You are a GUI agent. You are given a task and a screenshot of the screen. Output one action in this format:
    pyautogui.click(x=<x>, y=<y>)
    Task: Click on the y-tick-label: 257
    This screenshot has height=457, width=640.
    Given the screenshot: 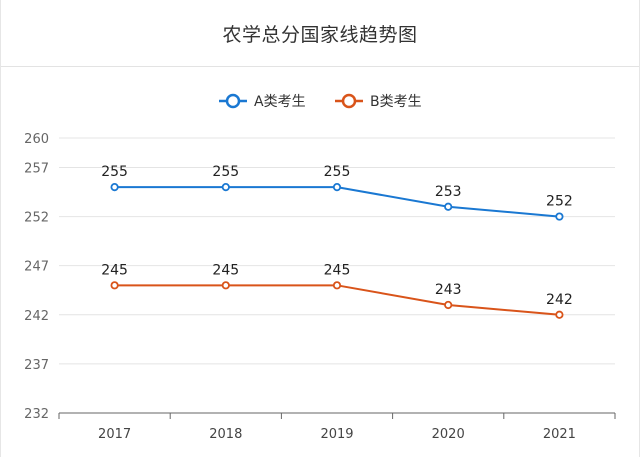 What is the action you would take?
    pyautogui.click(x=36, y=168)
    